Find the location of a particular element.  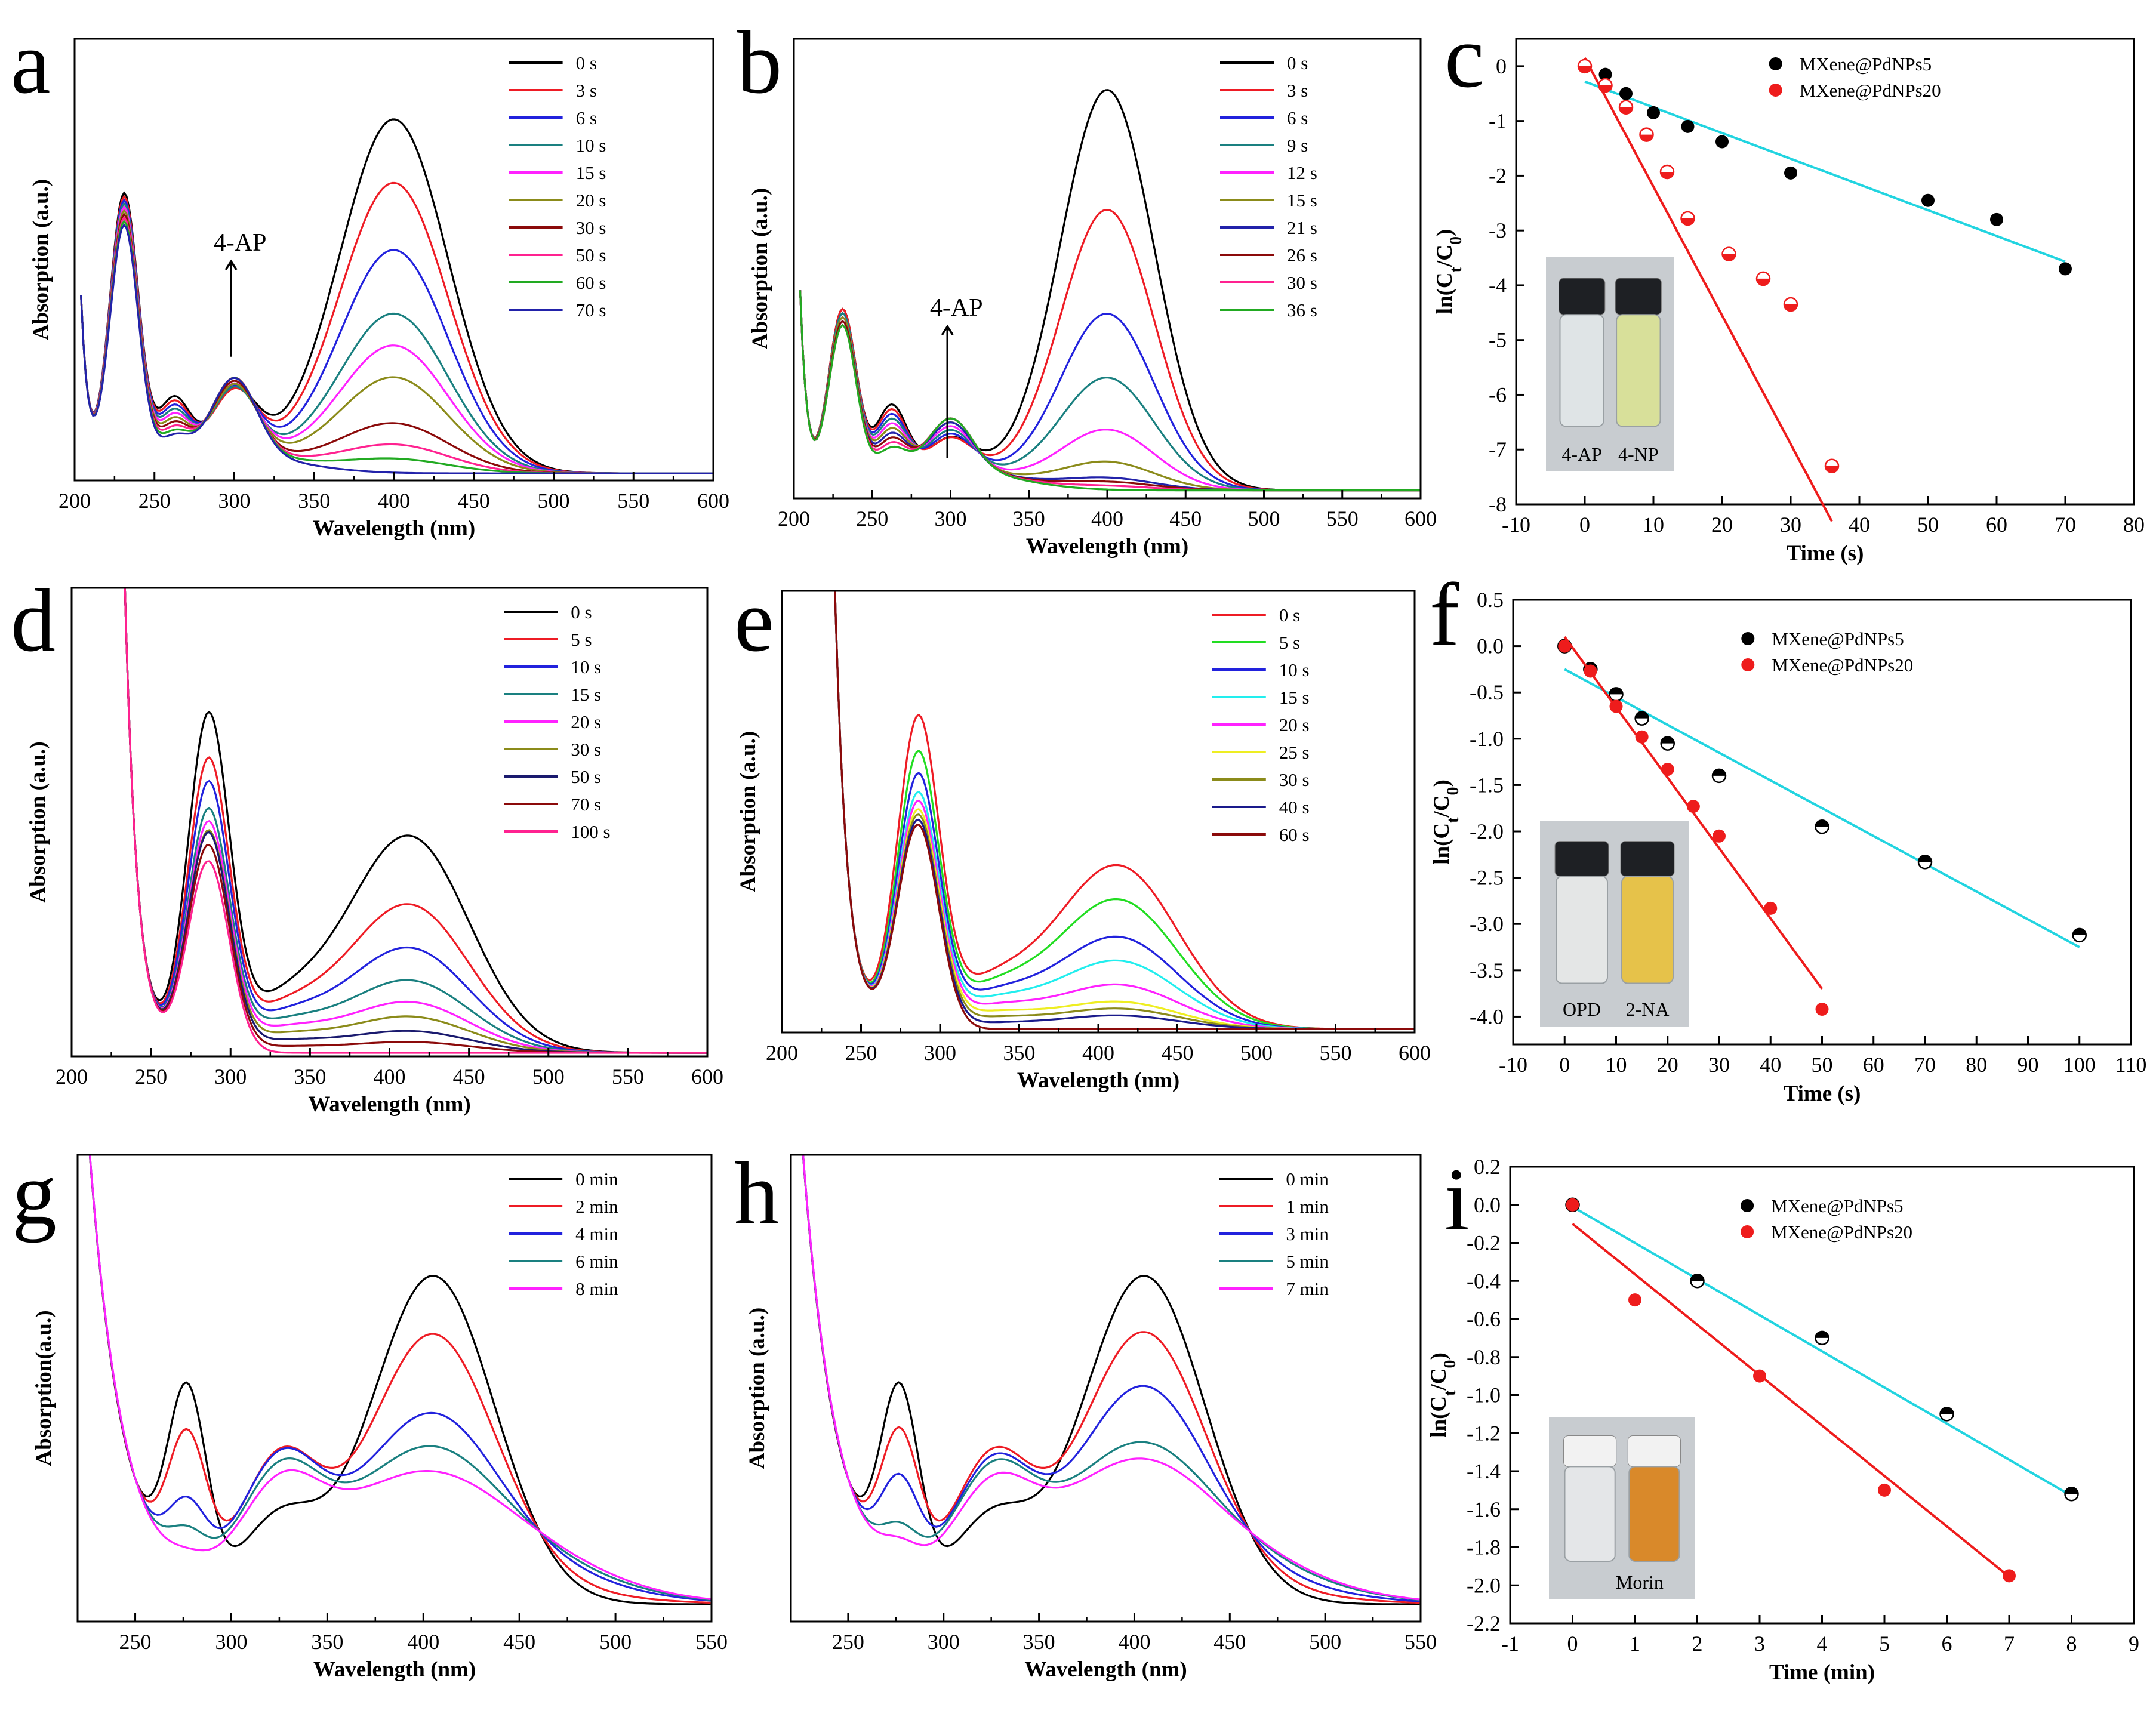

legend-label: 60 s is located at coordinates (1294, 834).